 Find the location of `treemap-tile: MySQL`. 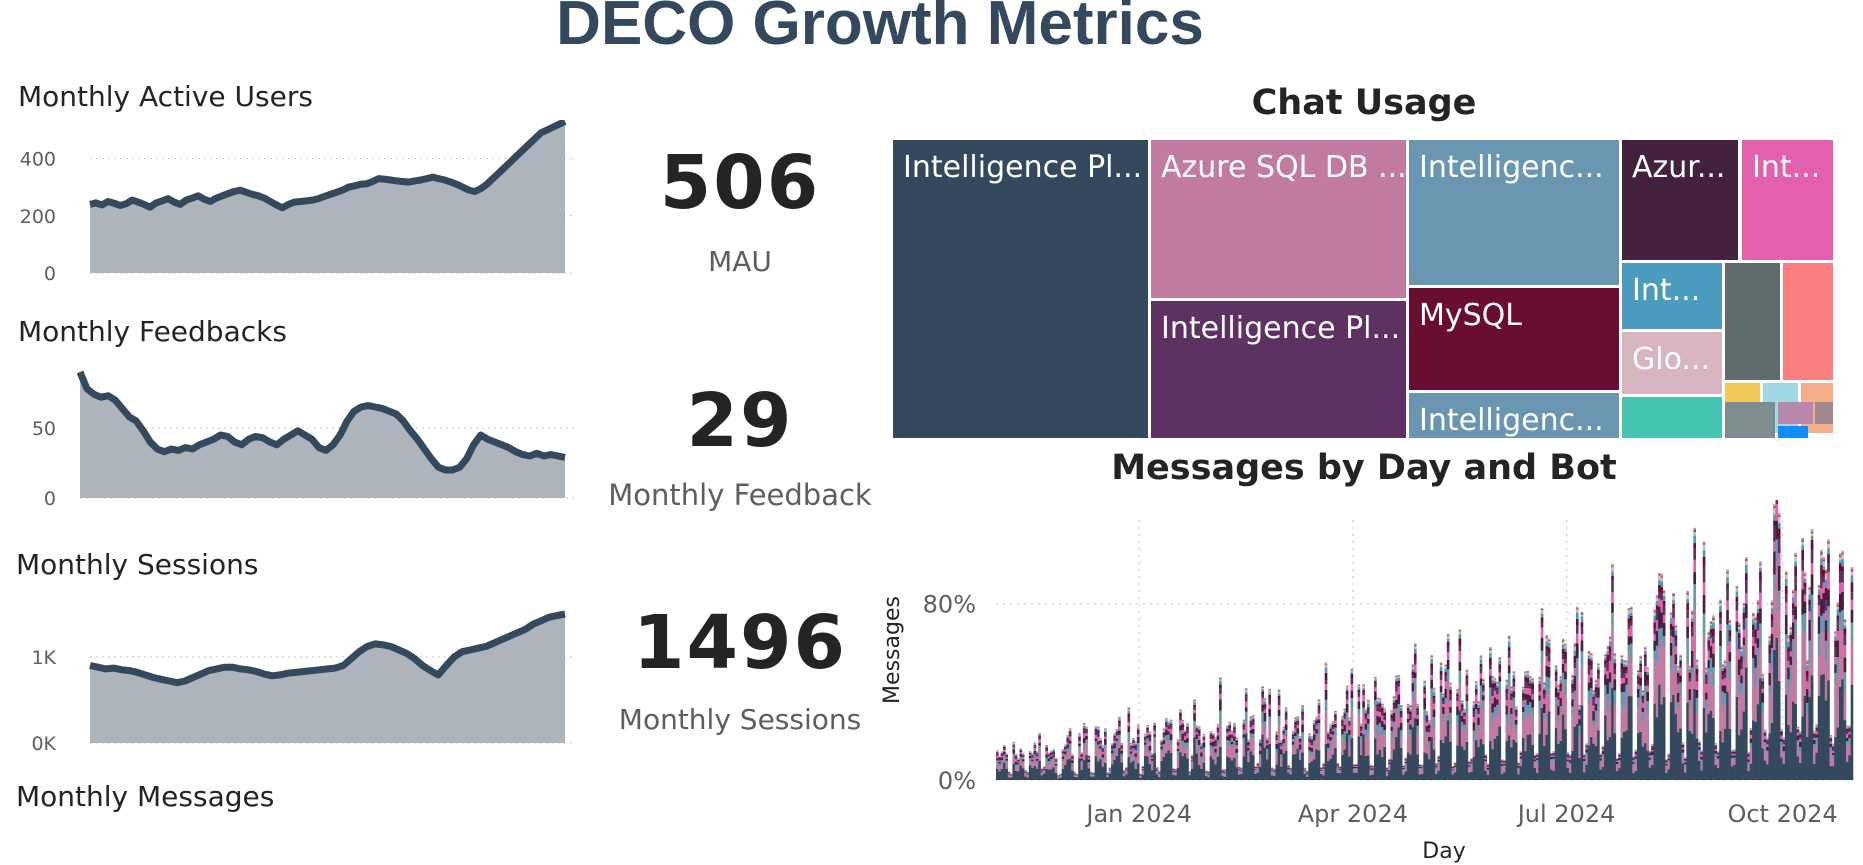

treemap-tile: MySQL is located at coordinates (1514, 339).